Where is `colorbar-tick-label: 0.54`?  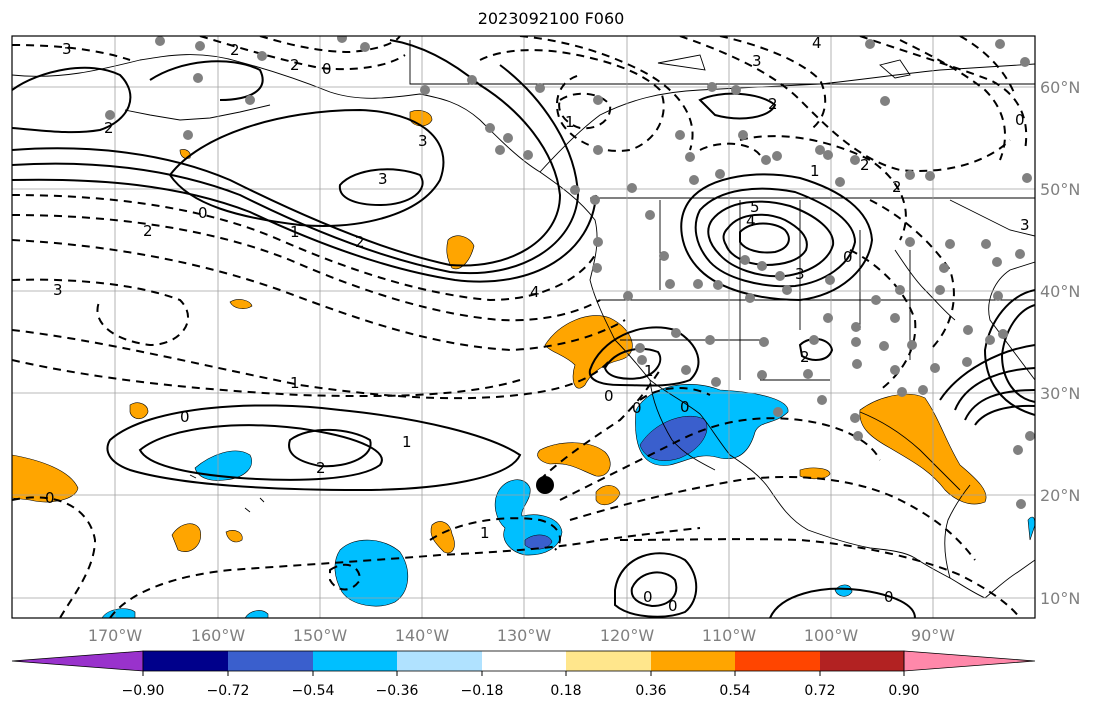 colorbar-tick-label: 0.54 is located at coordinates (734, 691).